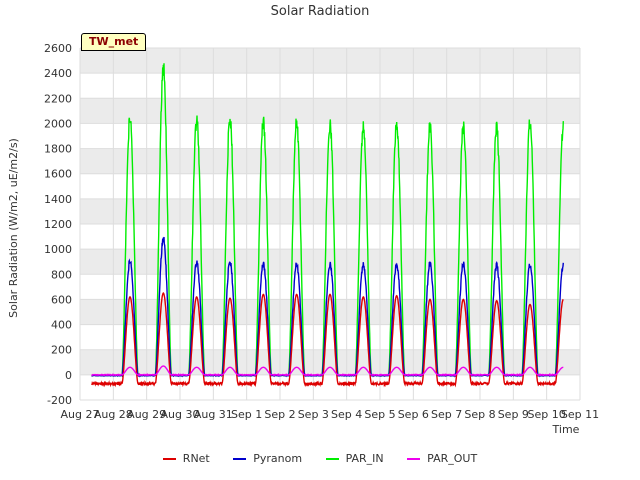 Image resolution: width=640 pixels, height=480 pixels. Describe the element at coordinates (68, 375) in the screenshot. I see `y-tick-label: 0` at that location.